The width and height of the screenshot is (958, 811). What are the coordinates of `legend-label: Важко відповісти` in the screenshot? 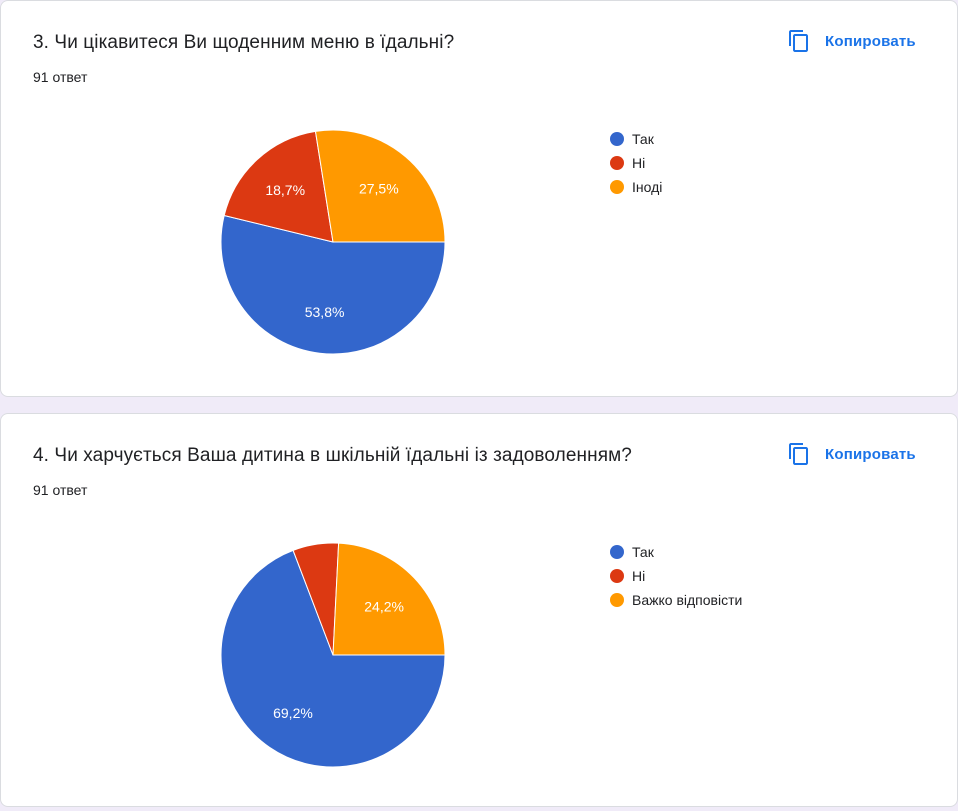 It's located at (687, 600).